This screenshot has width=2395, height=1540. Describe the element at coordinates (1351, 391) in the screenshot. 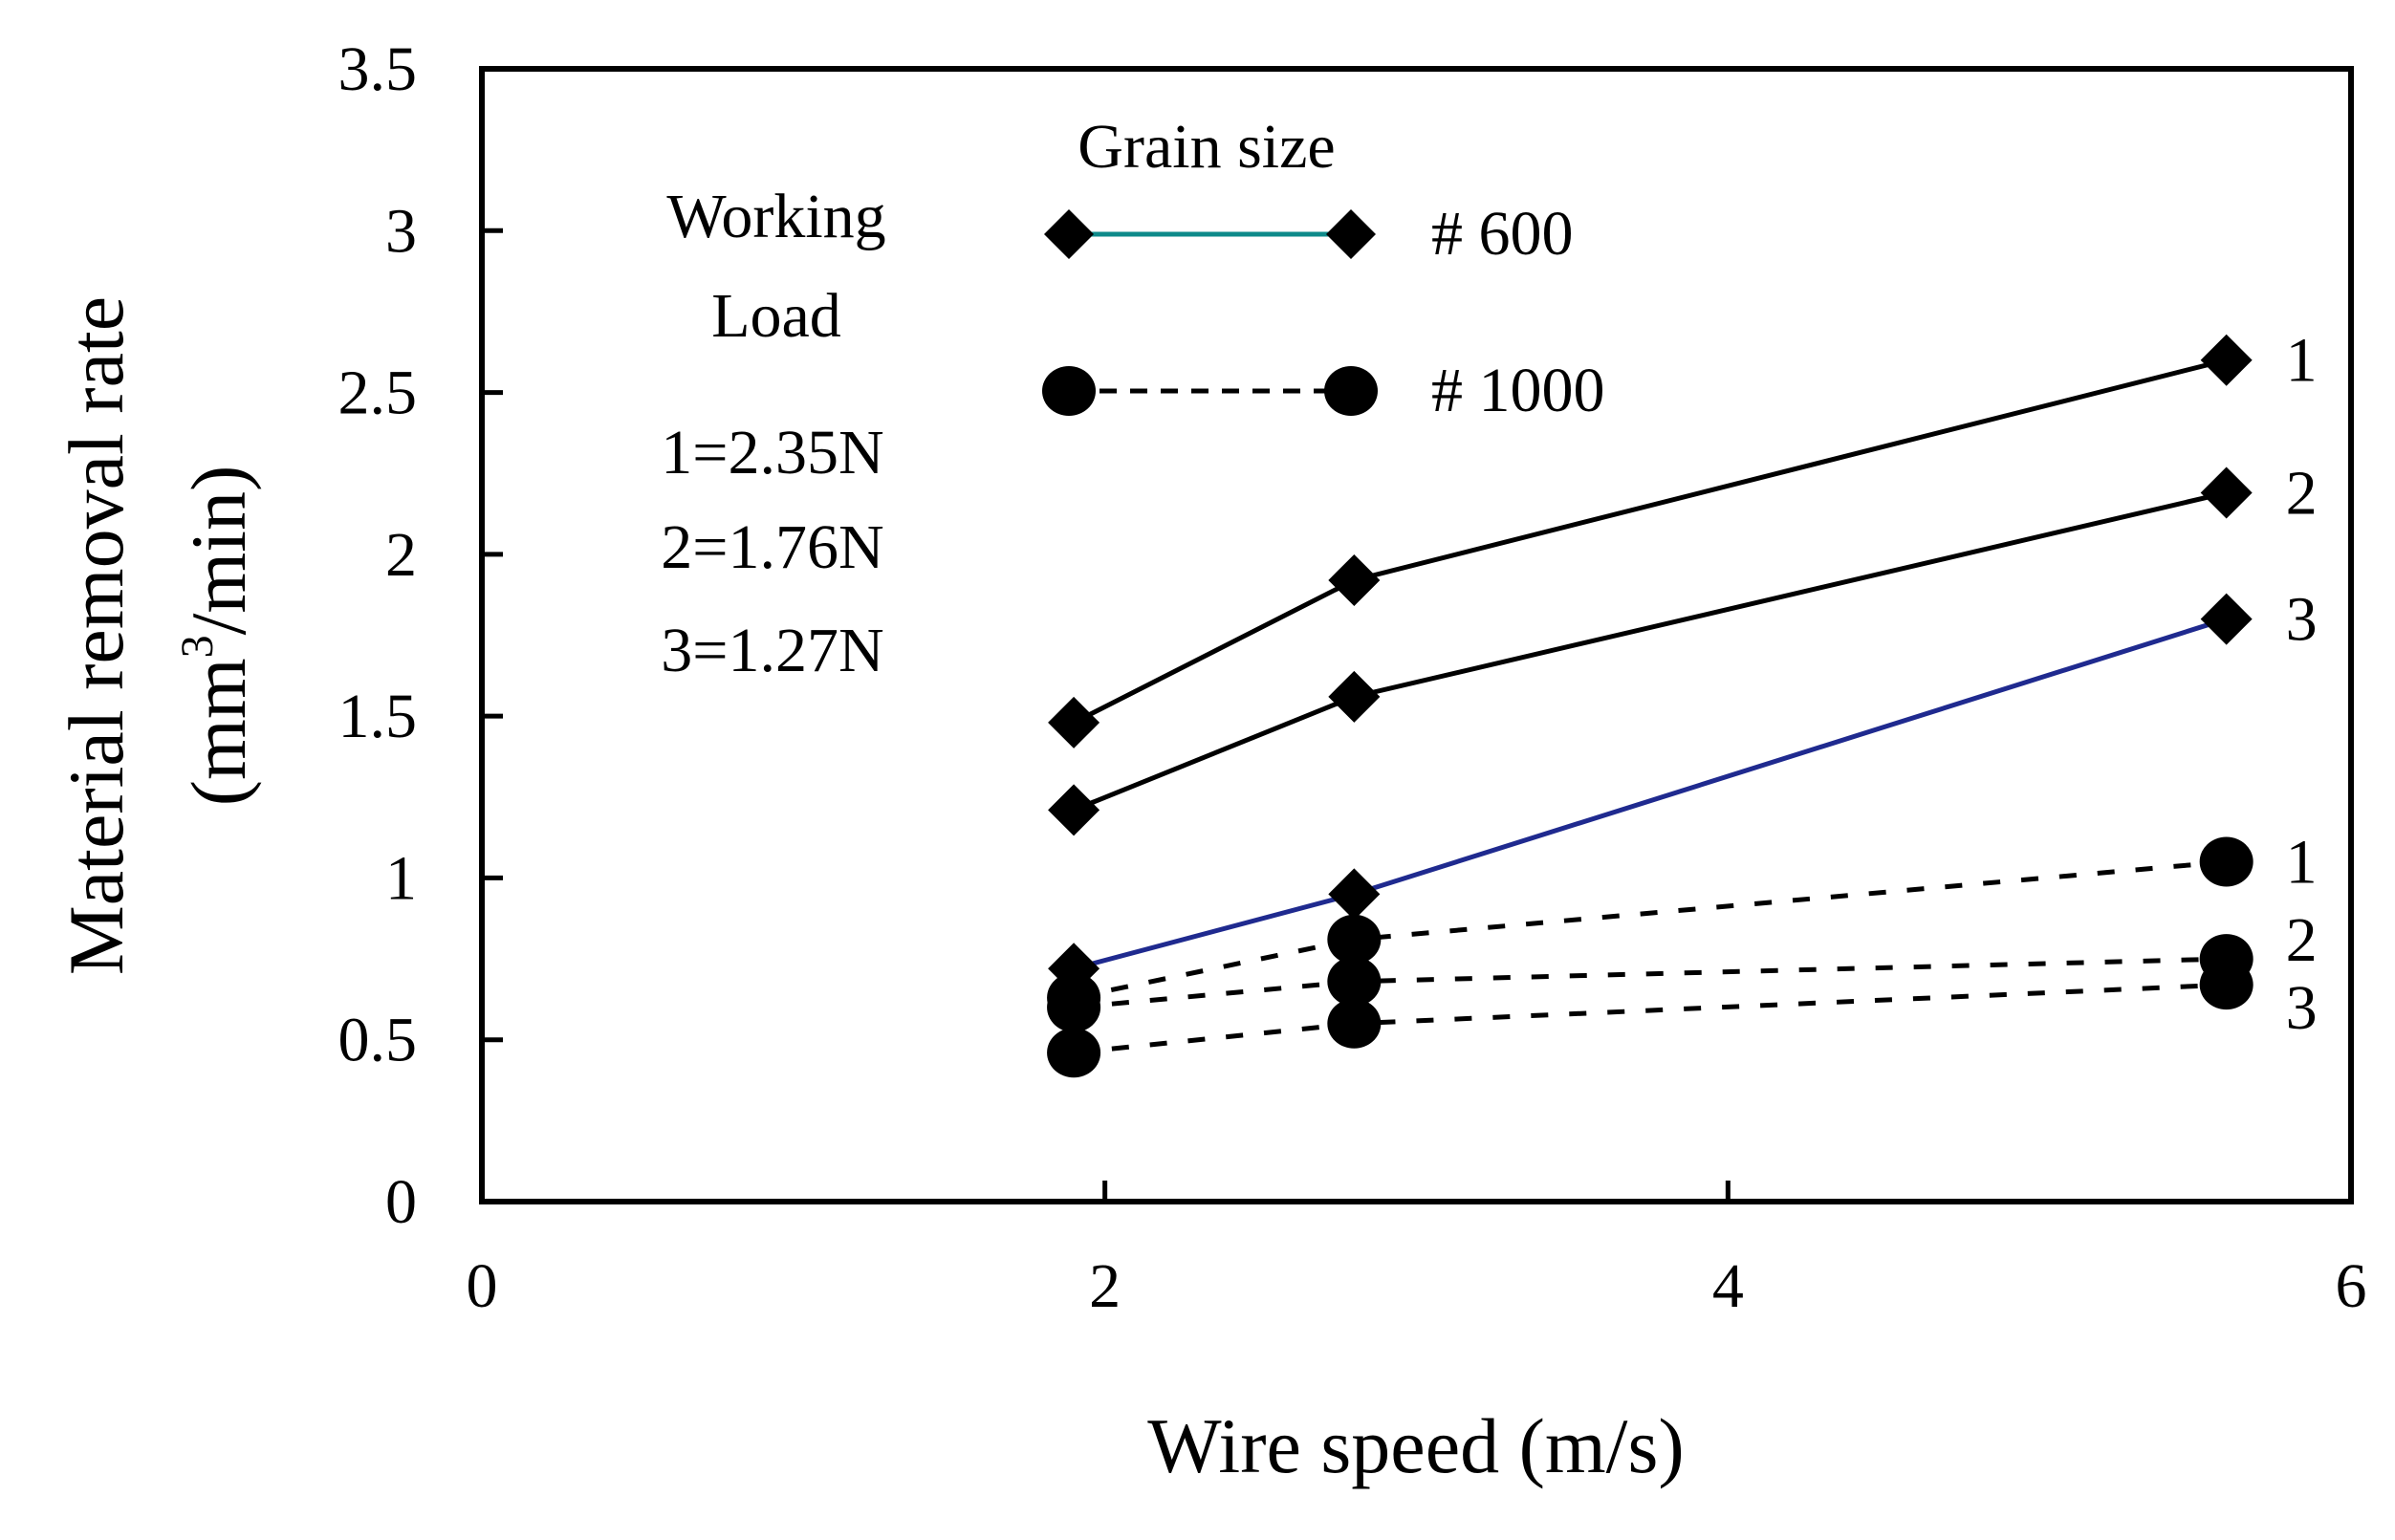

I see `legend-1000-marker-right` at that location.